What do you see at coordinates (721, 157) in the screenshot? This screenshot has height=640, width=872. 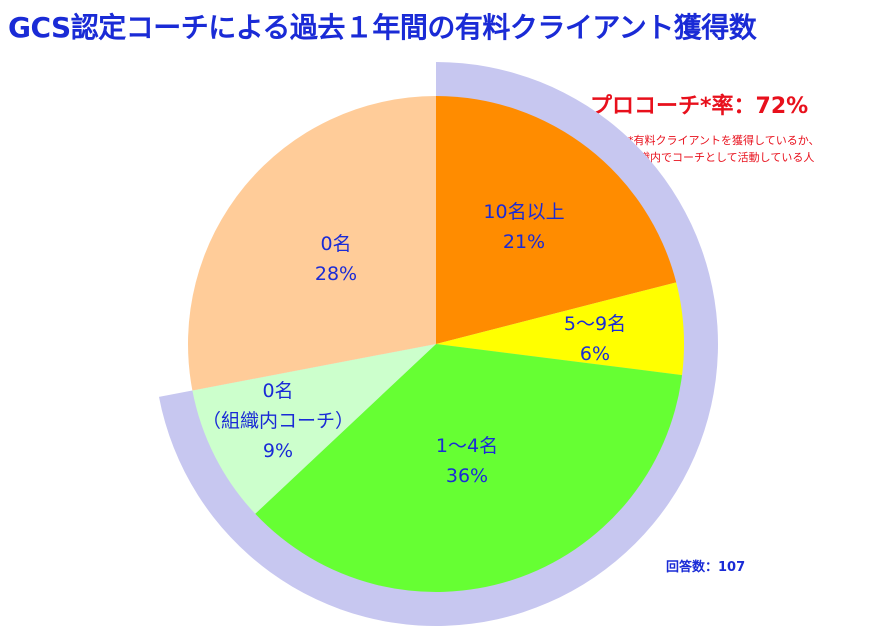 I see `footnote-line-2: 組織内でコーチとして活動している人` at bounding box center [721, 157].